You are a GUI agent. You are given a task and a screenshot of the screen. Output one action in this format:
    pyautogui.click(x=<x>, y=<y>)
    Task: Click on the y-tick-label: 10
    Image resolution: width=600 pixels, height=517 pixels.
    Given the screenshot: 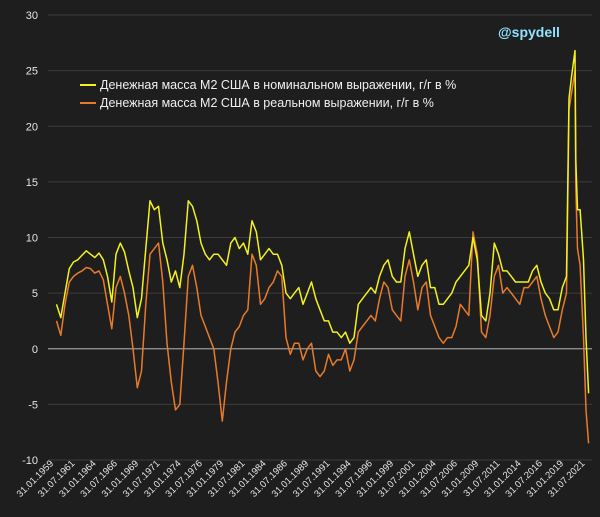 What is the action you would take?
    pyautogui.click(x=32, y=239)
    